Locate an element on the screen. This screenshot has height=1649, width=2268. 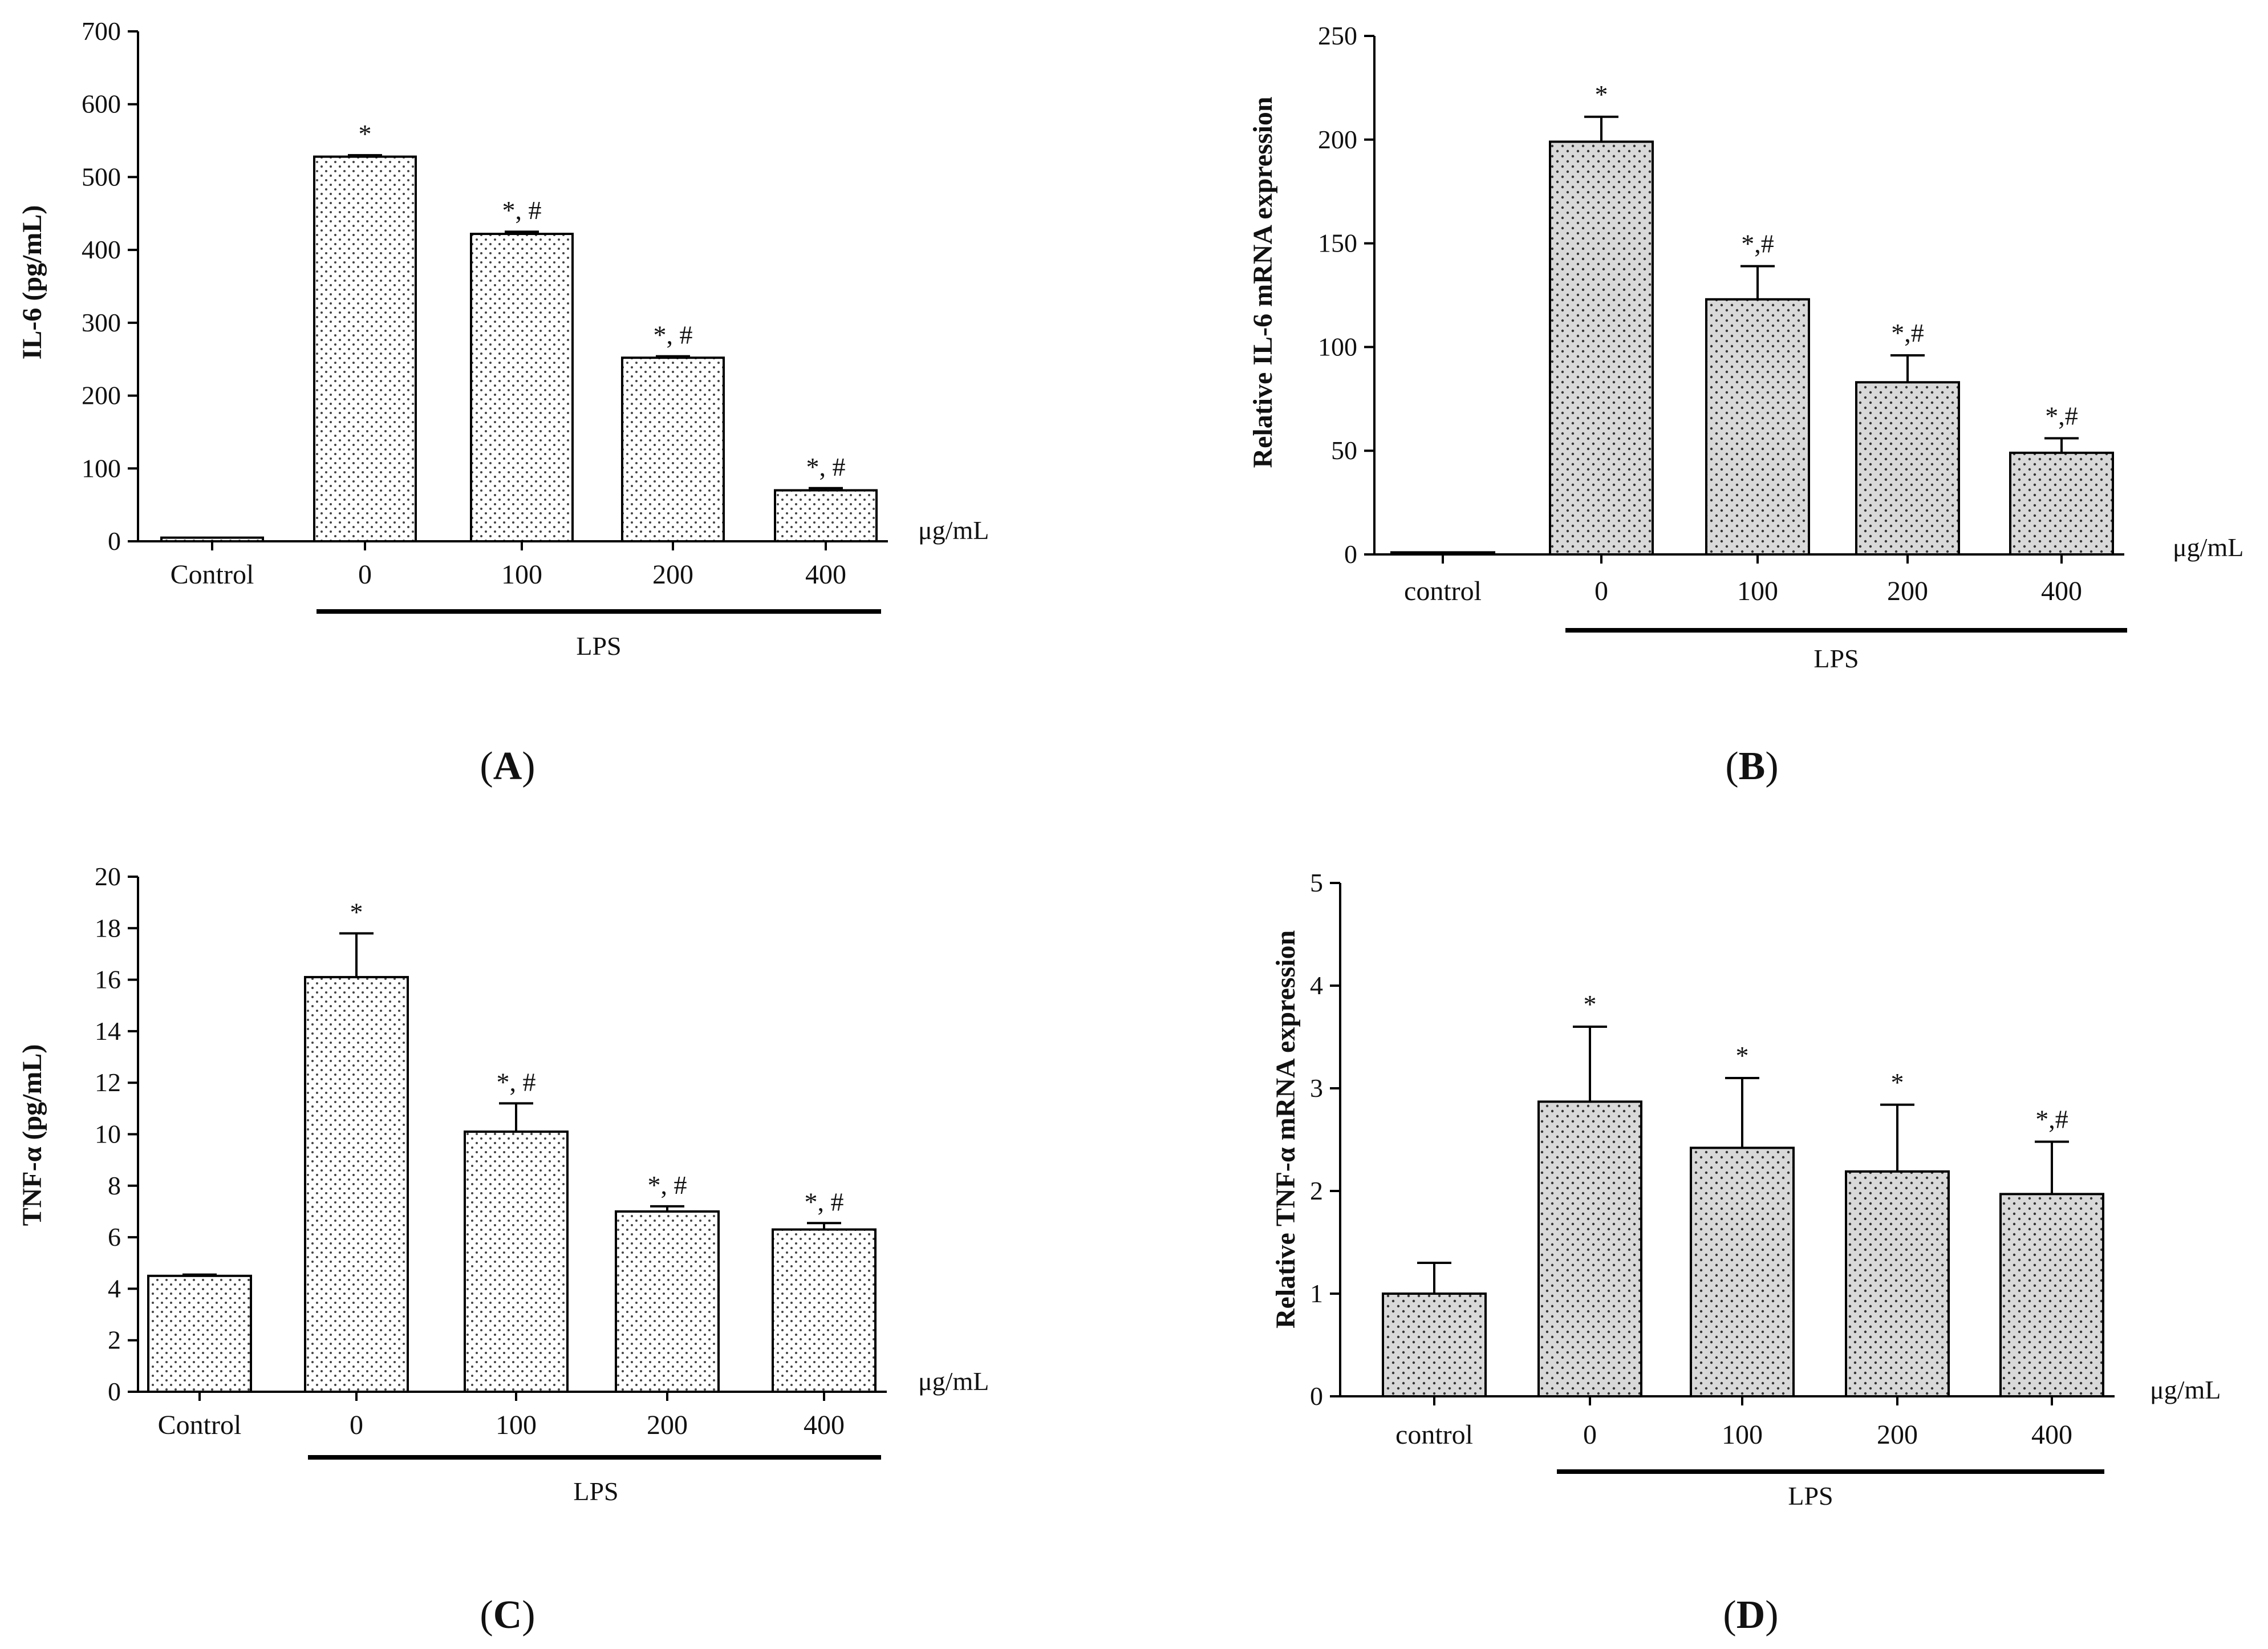
y-tick-label: 150 is located at coordinates (1338, 244).